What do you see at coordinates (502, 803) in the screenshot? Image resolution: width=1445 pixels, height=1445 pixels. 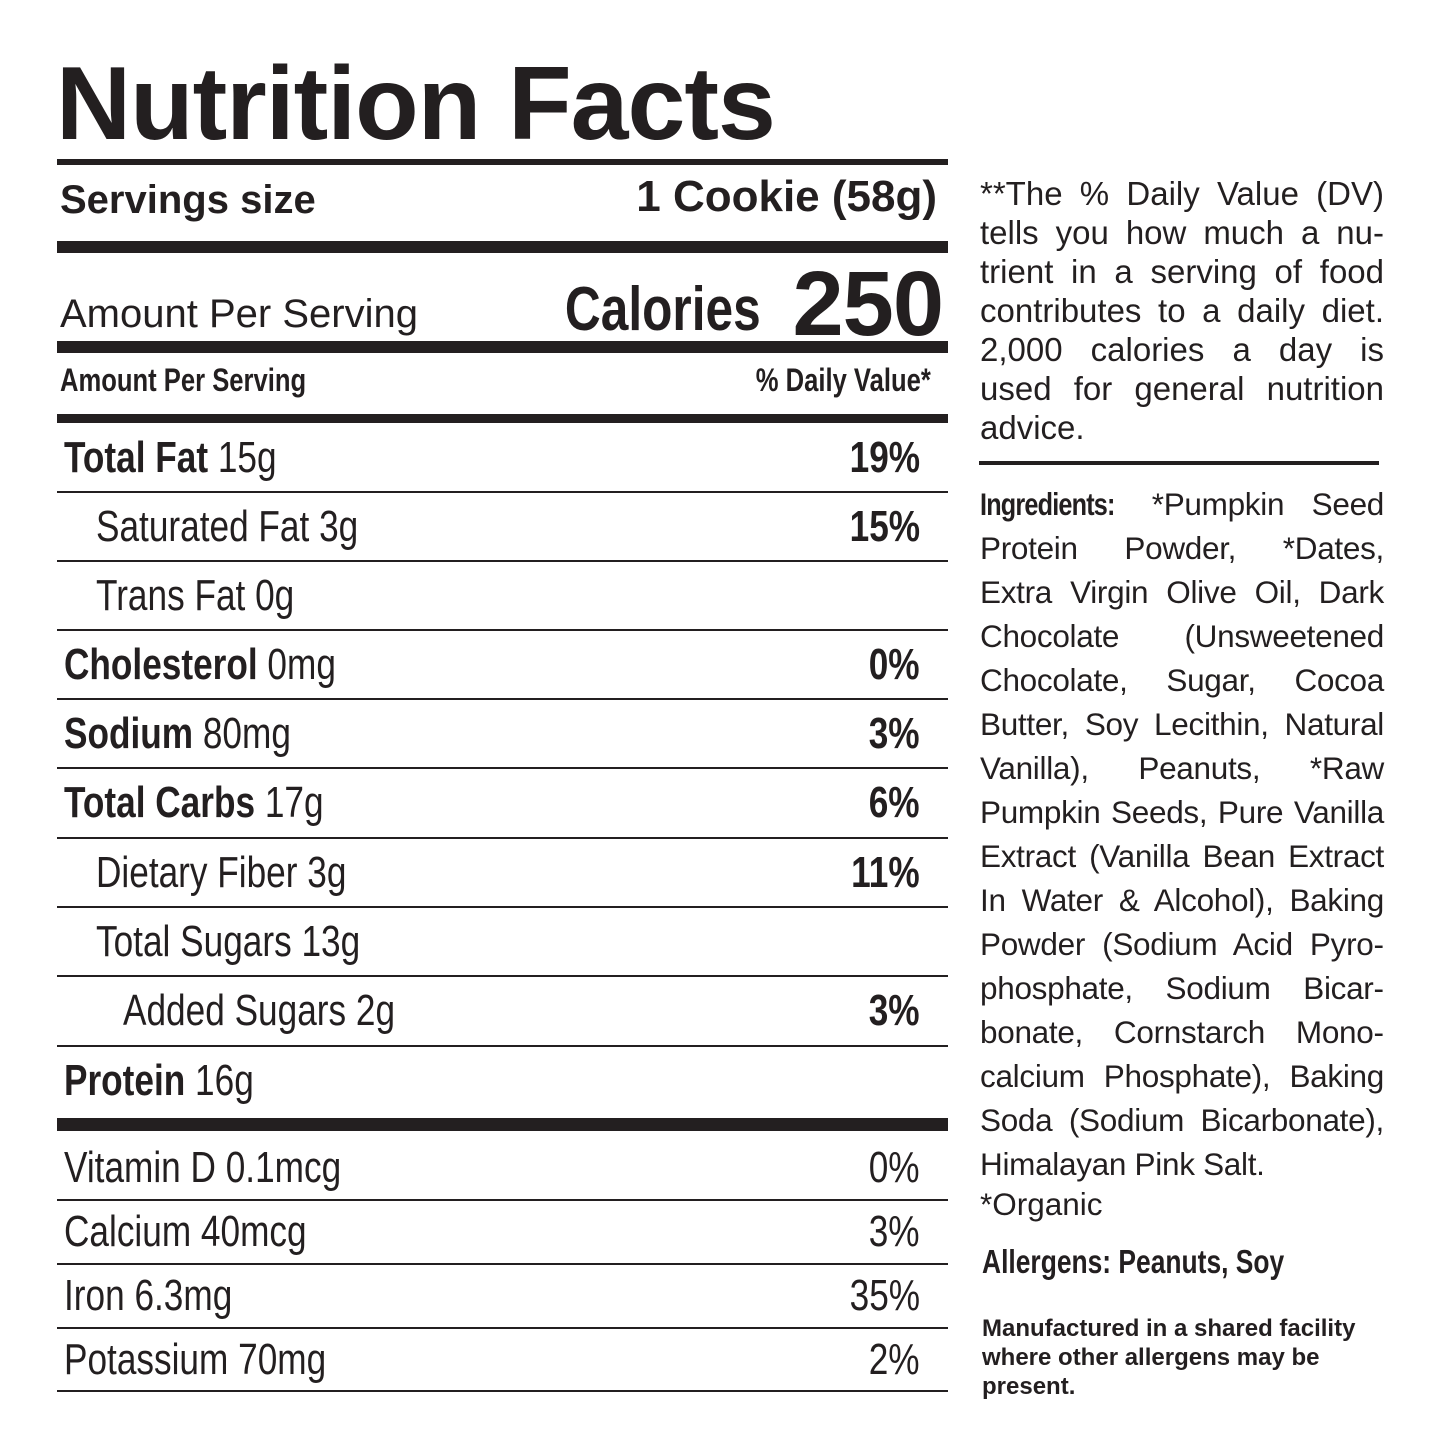 I see `nutrient-row-total-carbs: Total Carbs 17g 6%` at bounding box center [502, 803].